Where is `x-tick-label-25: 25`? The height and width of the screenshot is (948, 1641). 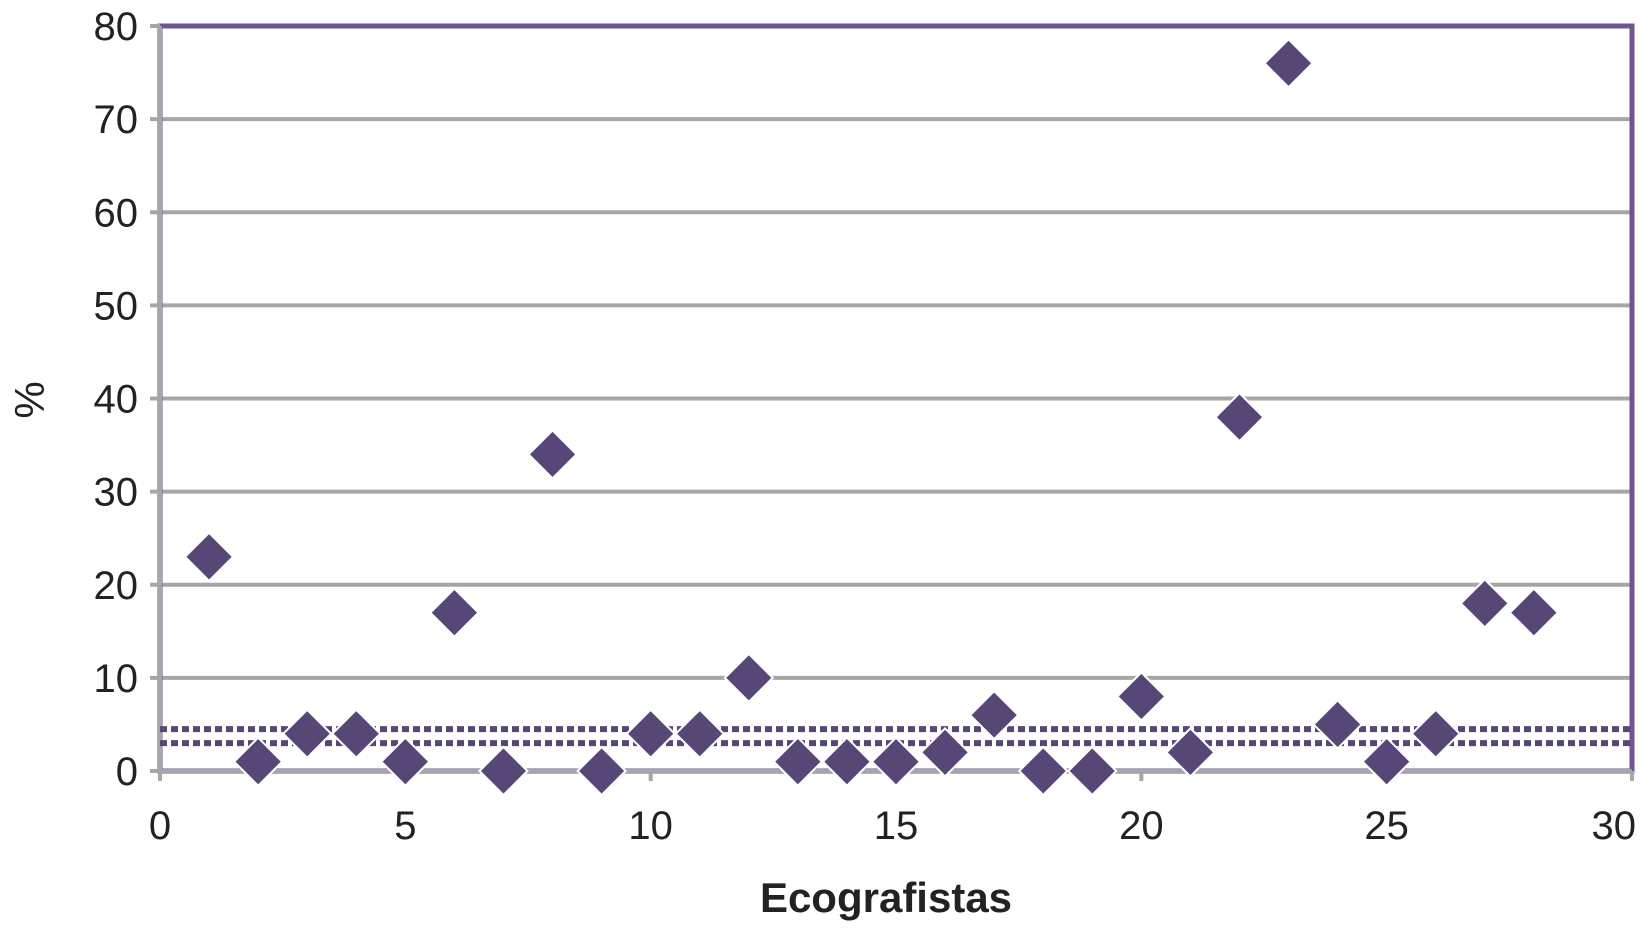 x-tick-label-25: 25 is located at coordinates (1386, 826).